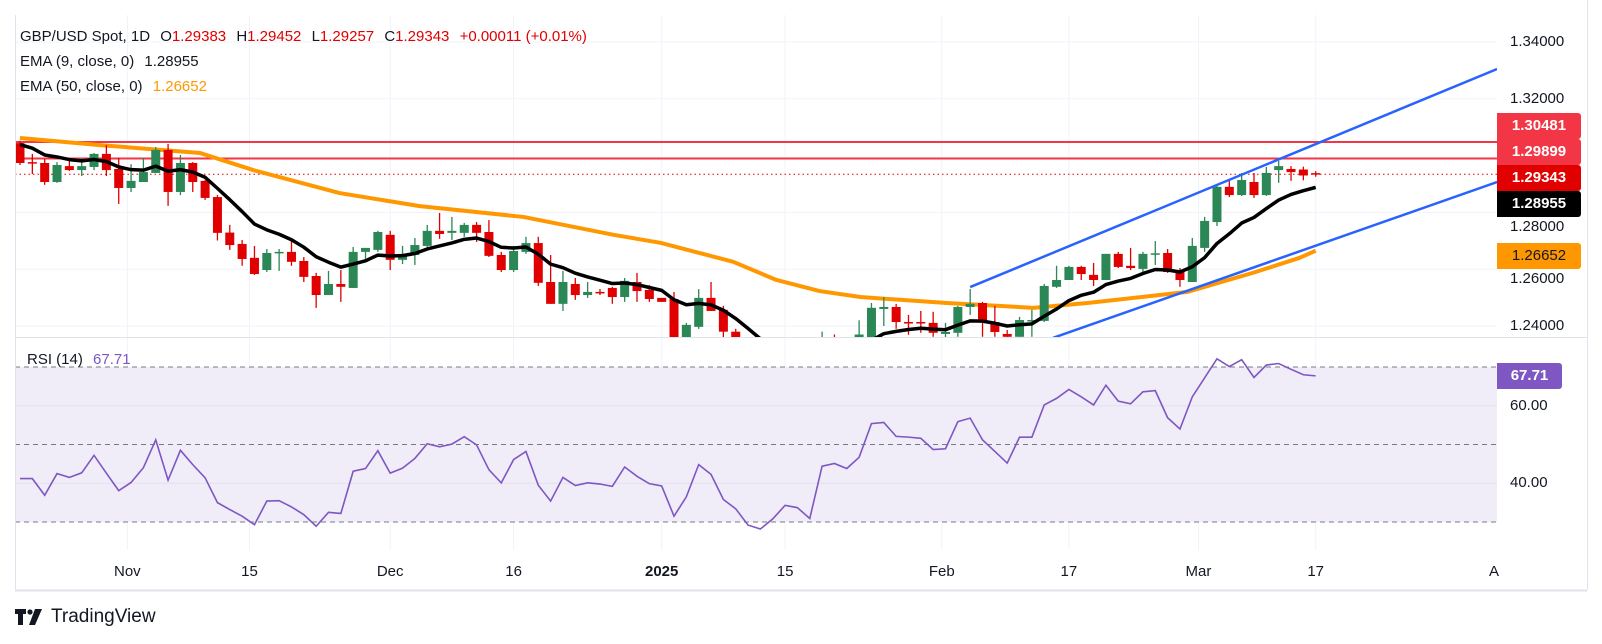 The height and width of the screenshot is (644, 1602). Describe the element at coordinates (81, 86) in the screenshot. I see `ema50-label: EMA (50, close, 0)` at that location.